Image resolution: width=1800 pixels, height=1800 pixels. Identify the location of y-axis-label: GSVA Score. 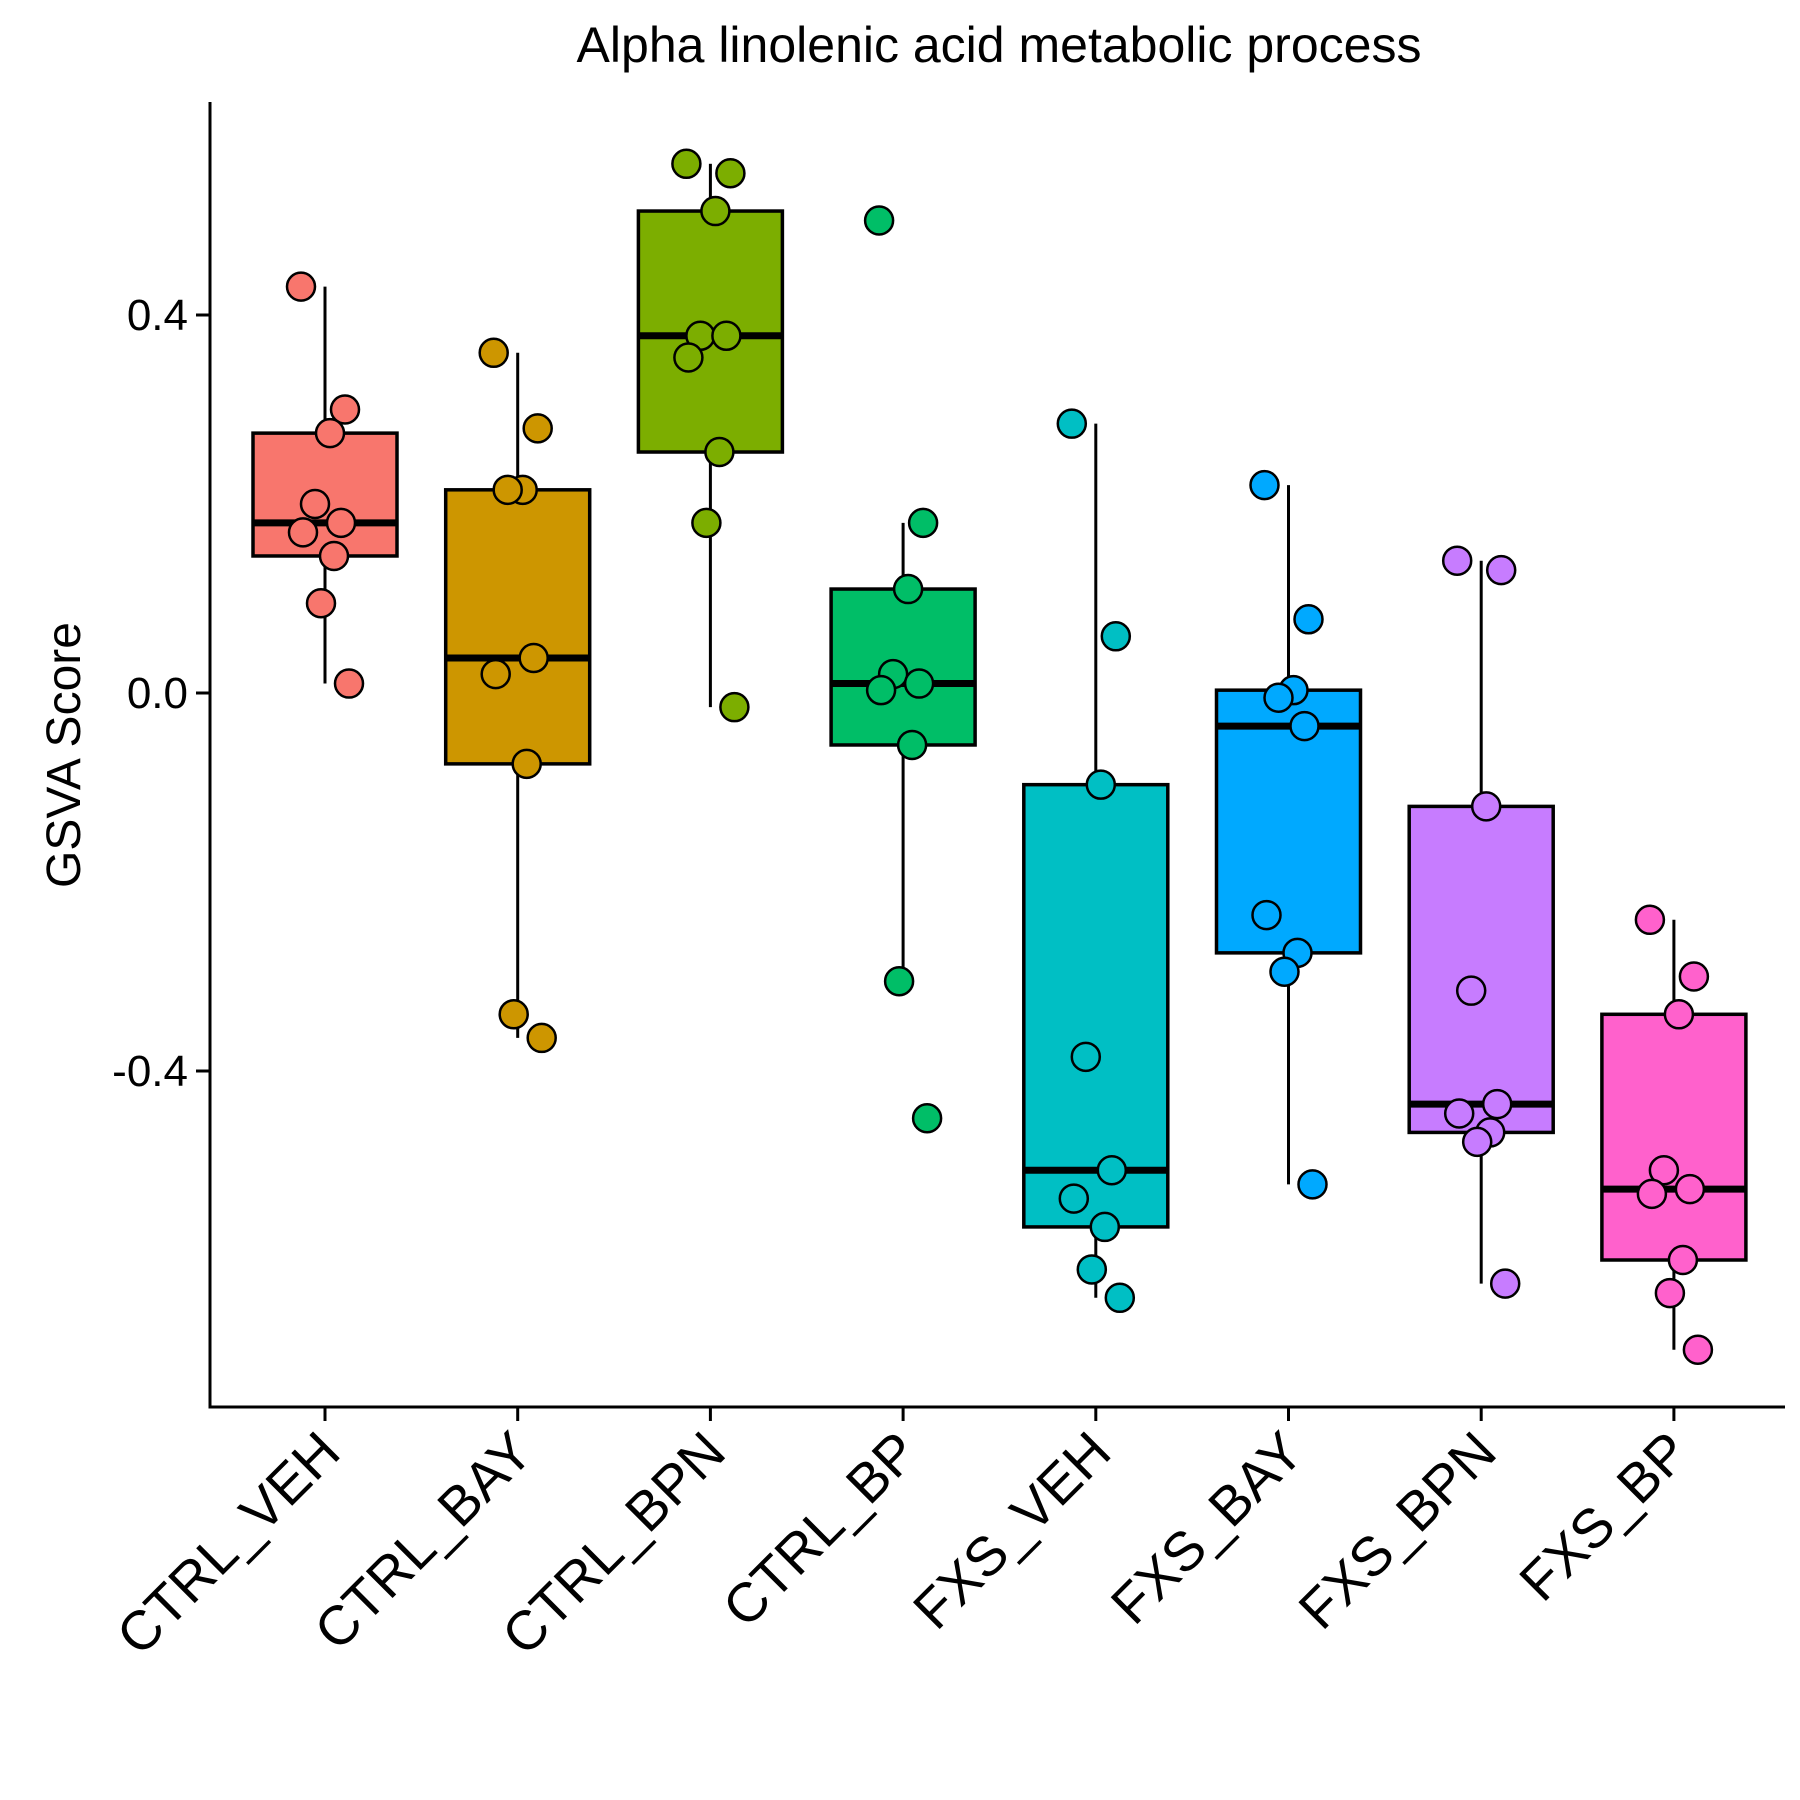
(64, 755).